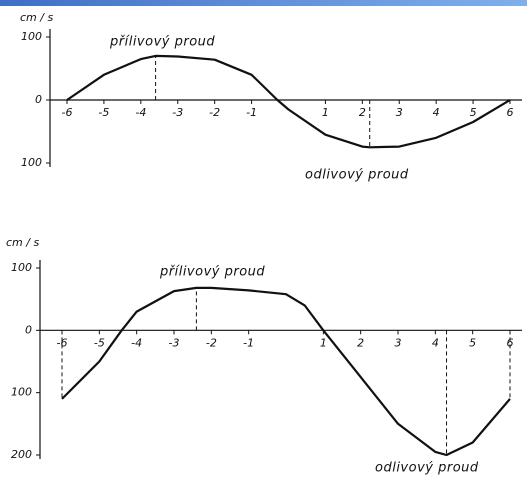  Describe the element at coordinates (263, 3) in the screenshot. I see `banner` at that location.